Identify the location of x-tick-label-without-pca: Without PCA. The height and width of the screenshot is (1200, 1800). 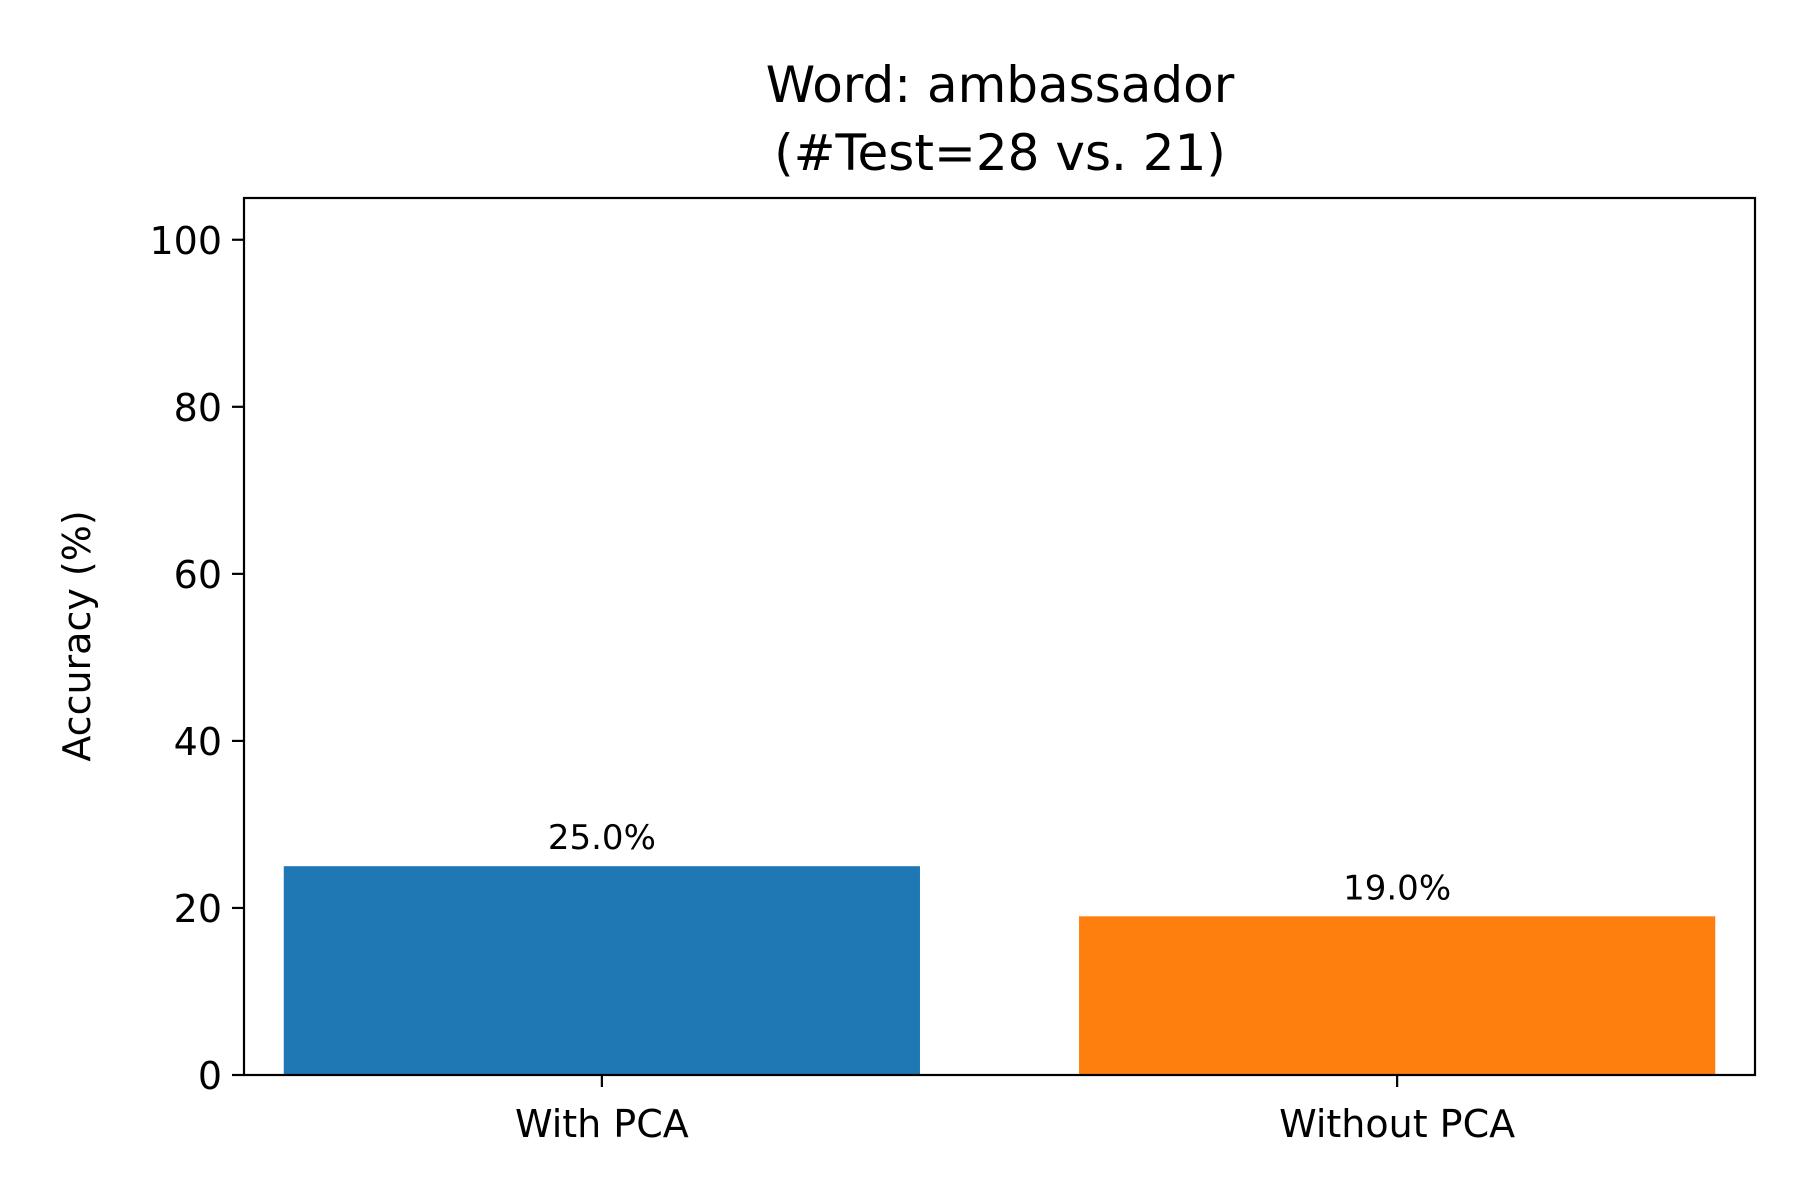
(1397, 1124).